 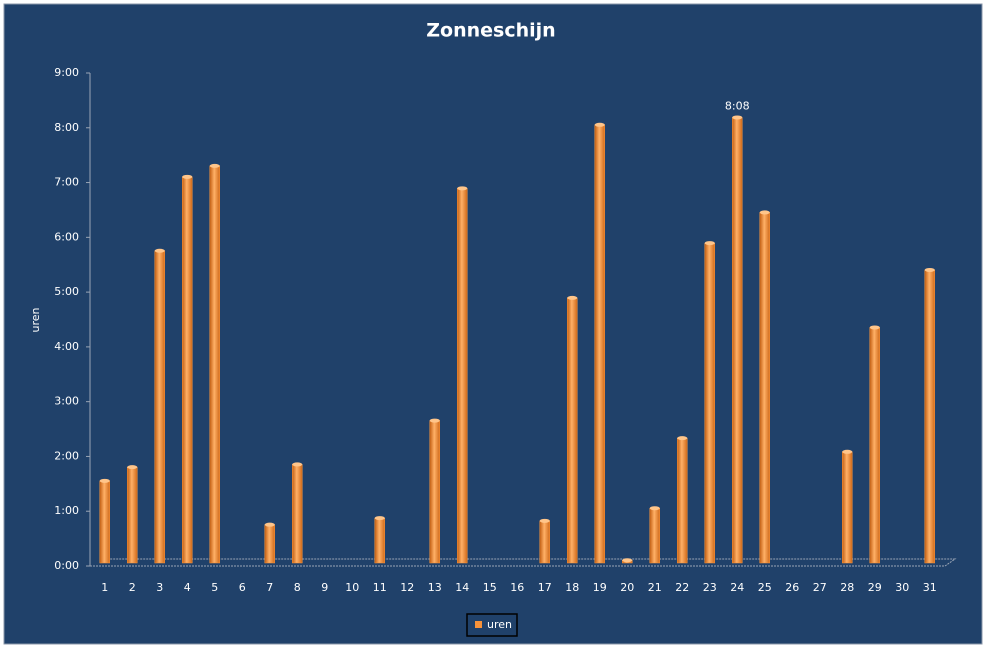 What do you see at coordinates (435, 587) in the screenshot?
I see `x-tick-label: 13` at bounding box center [435, 587].